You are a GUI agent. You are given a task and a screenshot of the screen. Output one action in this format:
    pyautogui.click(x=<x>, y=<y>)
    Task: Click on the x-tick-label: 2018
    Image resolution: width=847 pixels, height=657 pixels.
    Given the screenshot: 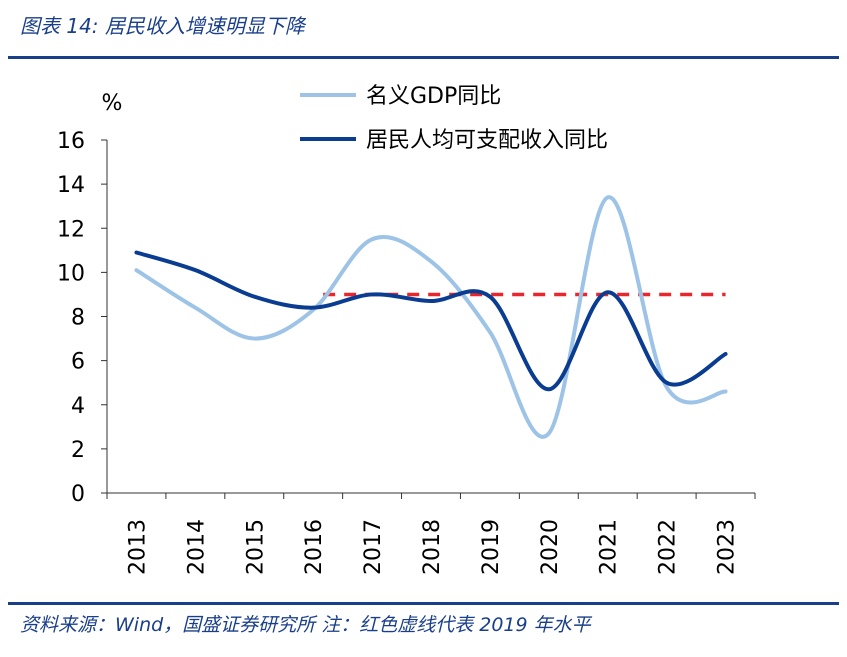 What is the action you would take?
    pyautogui.click(x=432, y=547)
    